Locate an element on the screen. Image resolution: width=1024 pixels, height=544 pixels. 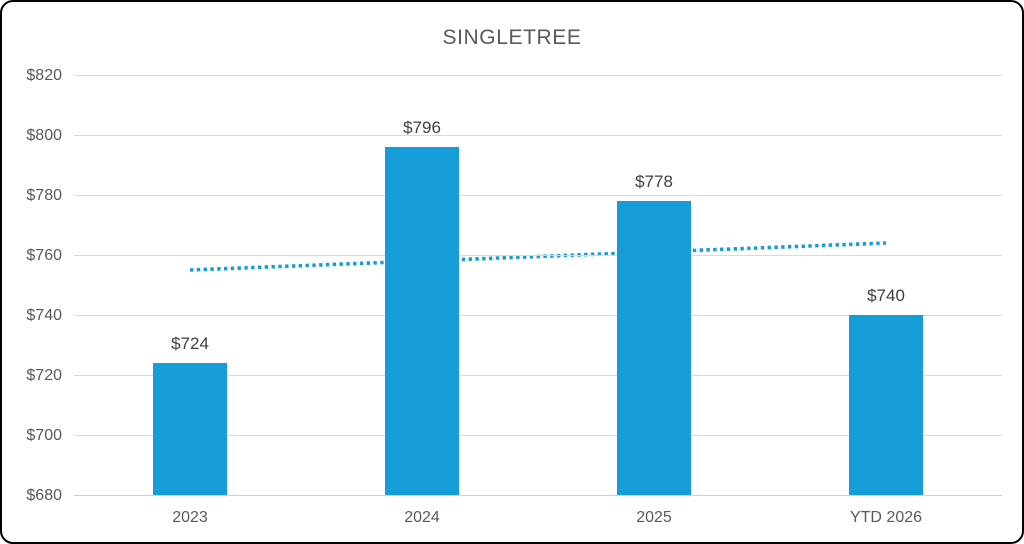
y-tick-label: $680 is located at coordinates (44, 495).